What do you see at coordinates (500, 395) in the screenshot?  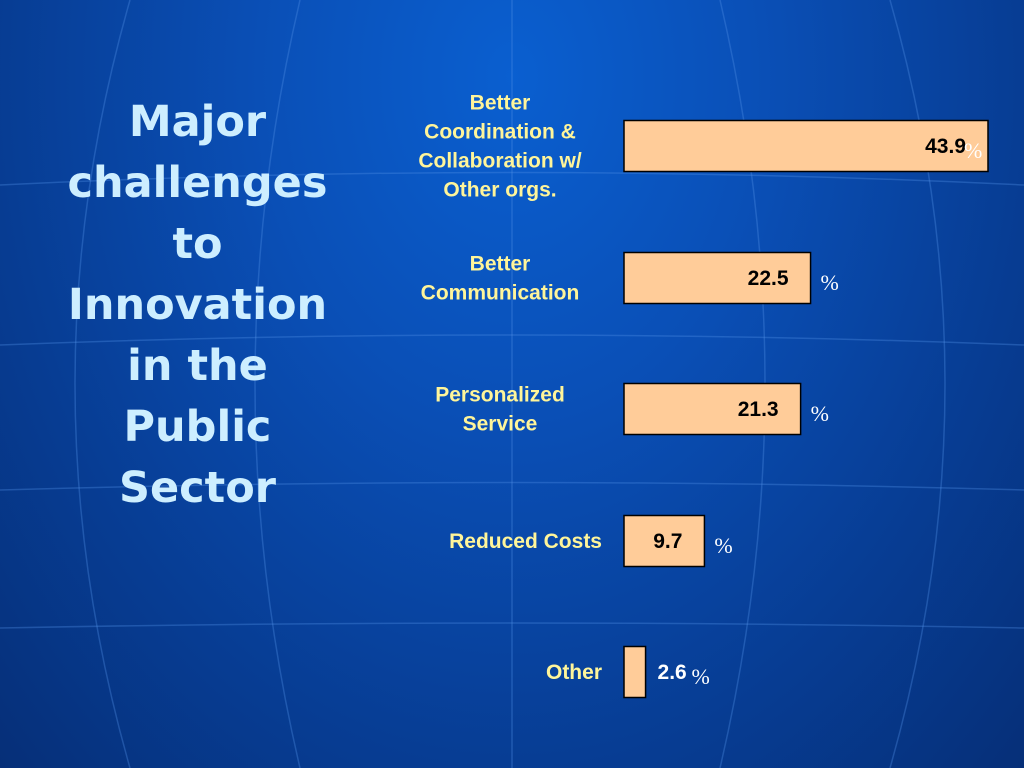 I see `category-label-line: Personalized` at bounding box center [500, 395].